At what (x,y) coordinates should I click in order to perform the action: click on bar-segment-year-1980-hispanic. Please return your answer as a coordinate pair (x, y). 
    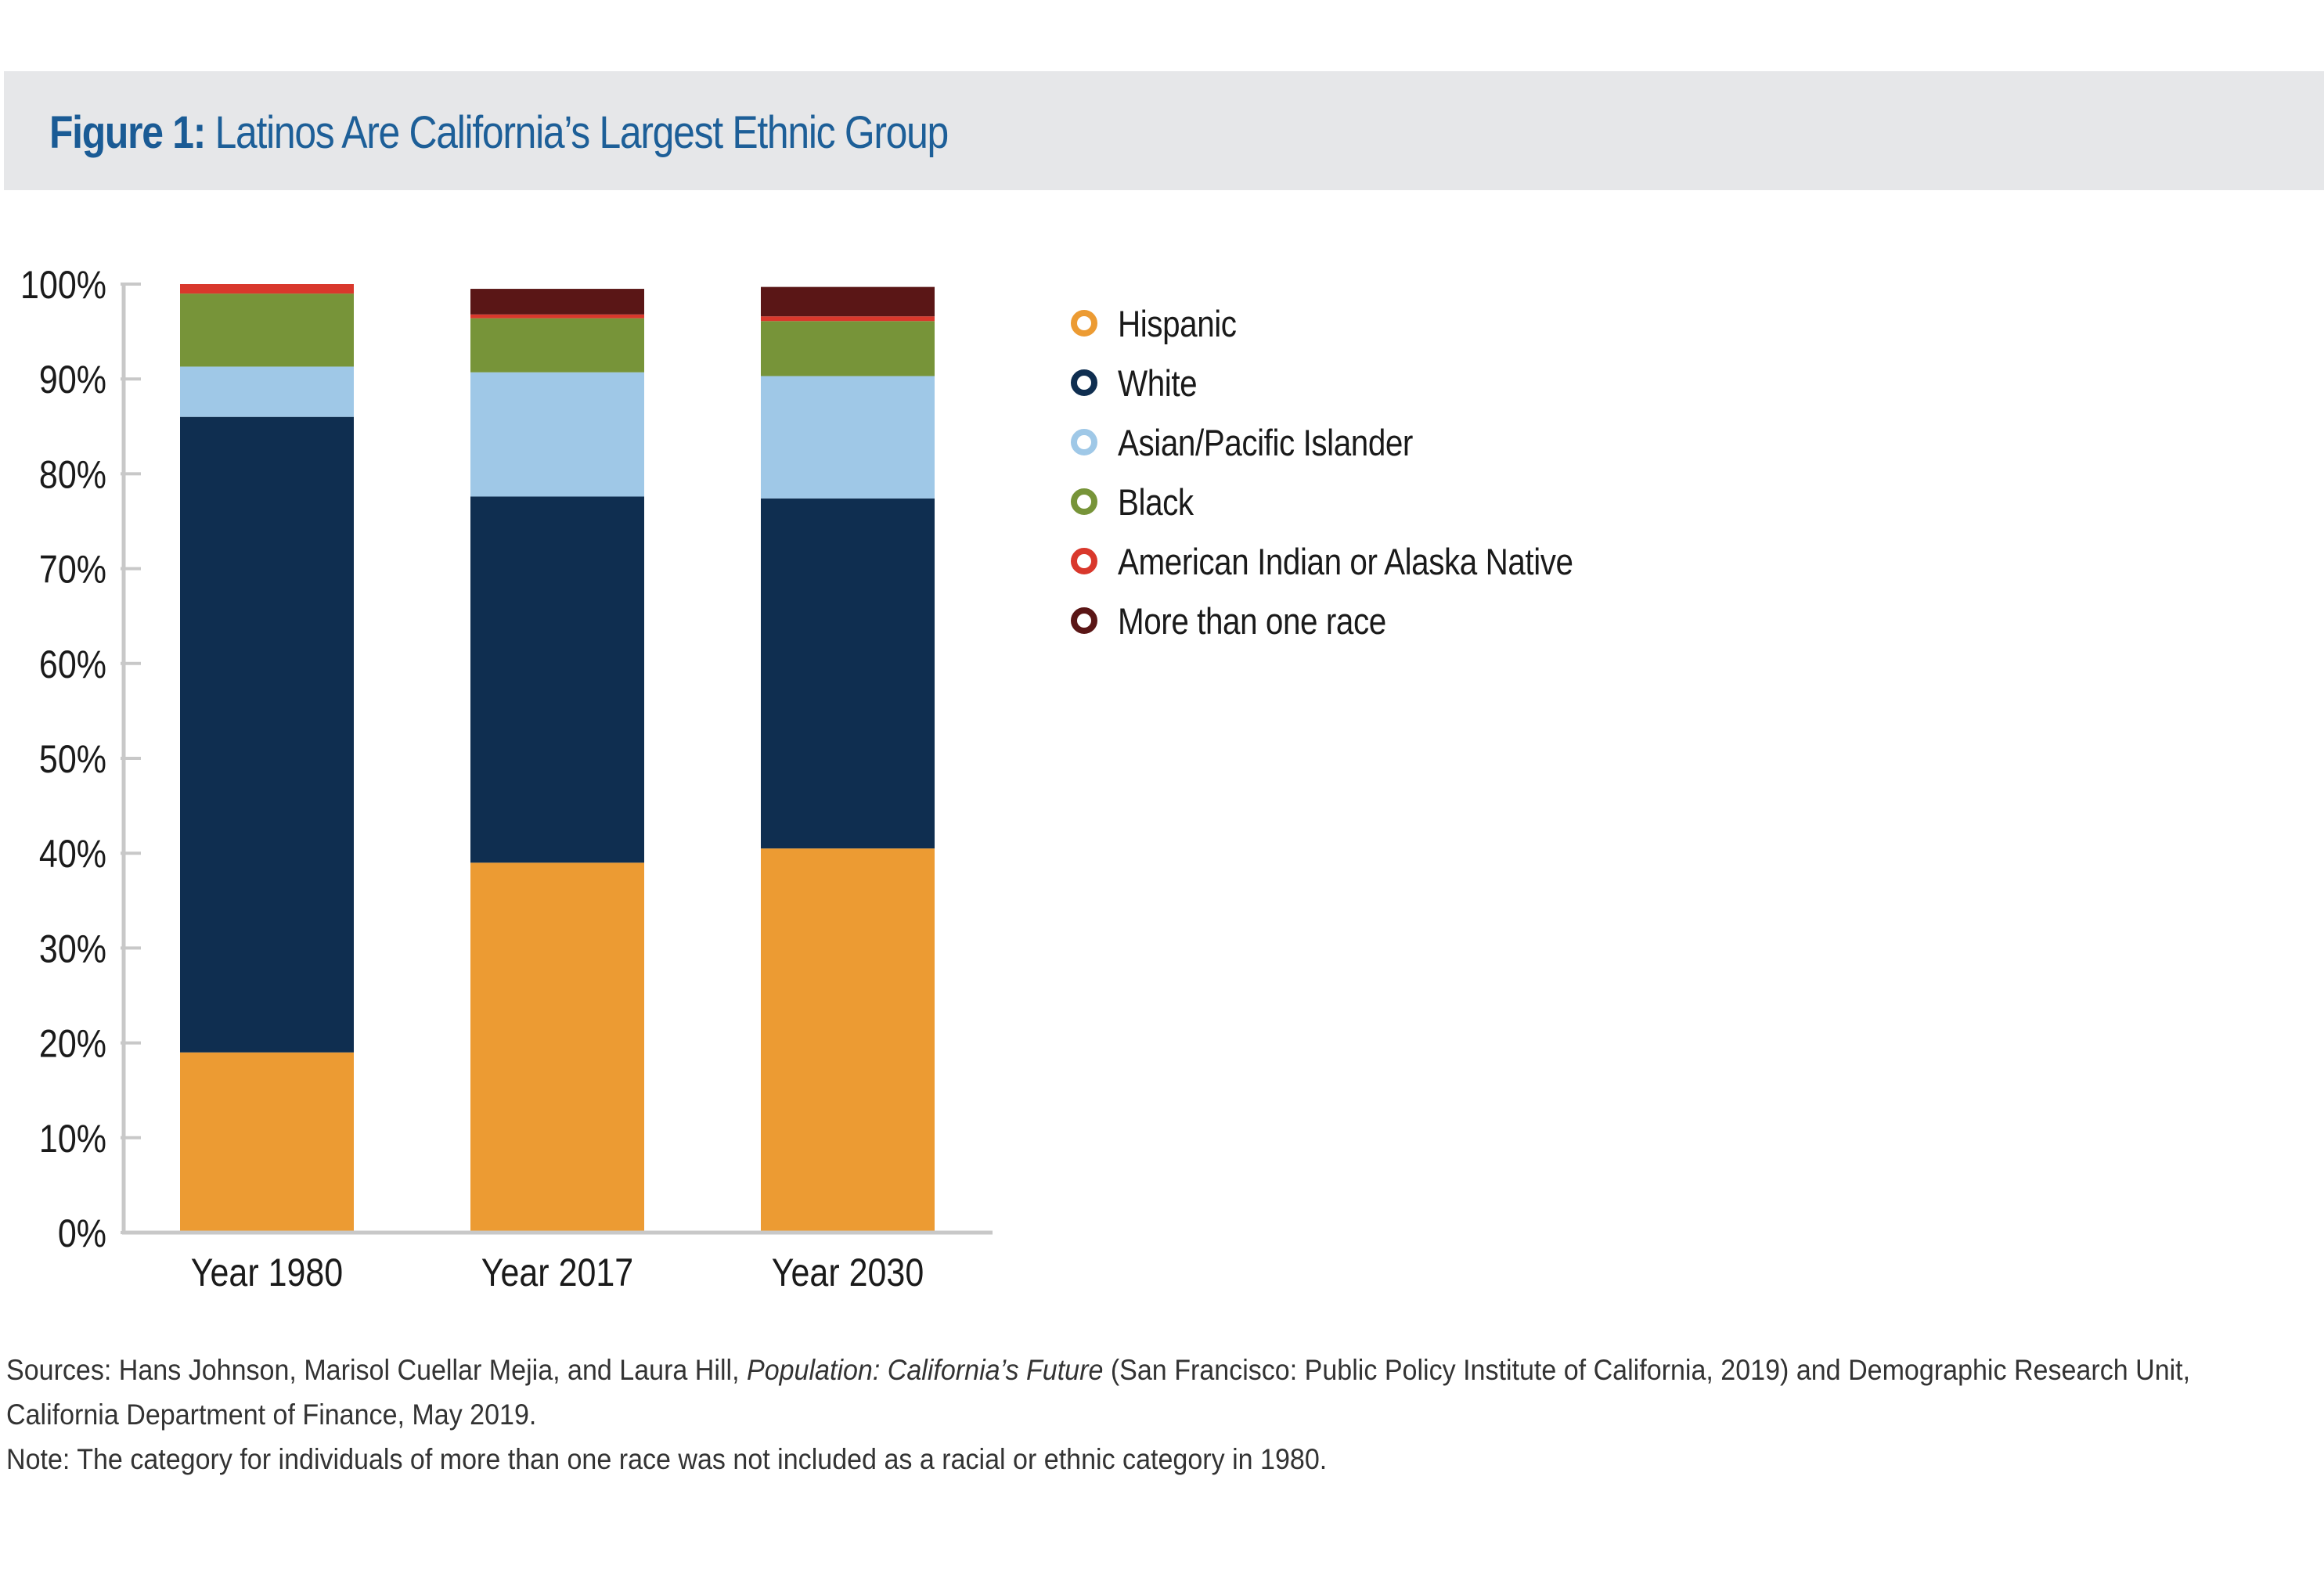
    Looking at the image, I should click on (267, 1142).